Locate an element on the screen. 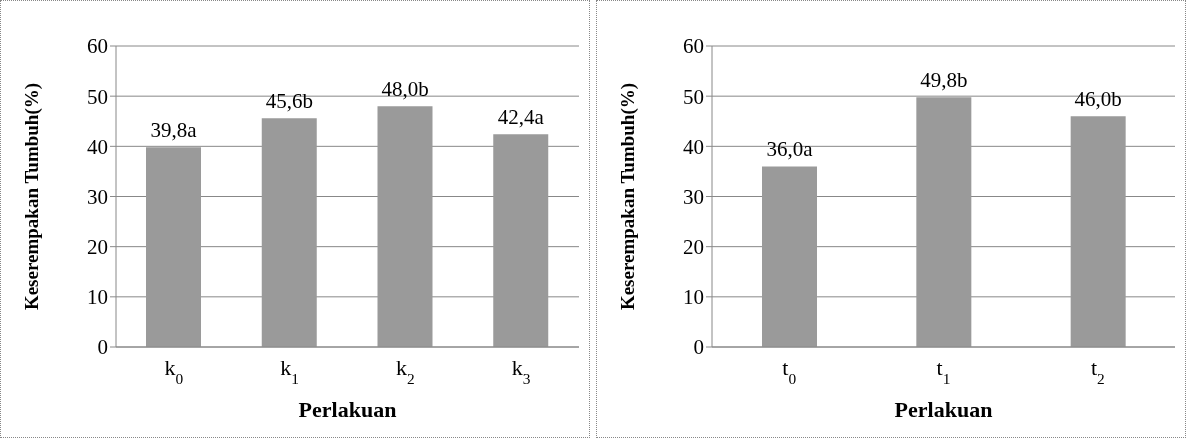  data-label: 45,6b is located at coordinates (289, 101).